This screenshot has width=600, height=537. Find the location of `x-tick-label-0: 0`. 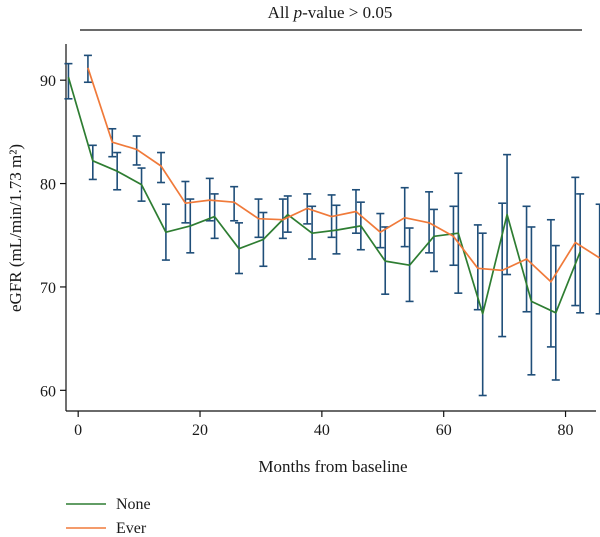

x-tick-label-0: 0 is located at coordinates (78, 430).